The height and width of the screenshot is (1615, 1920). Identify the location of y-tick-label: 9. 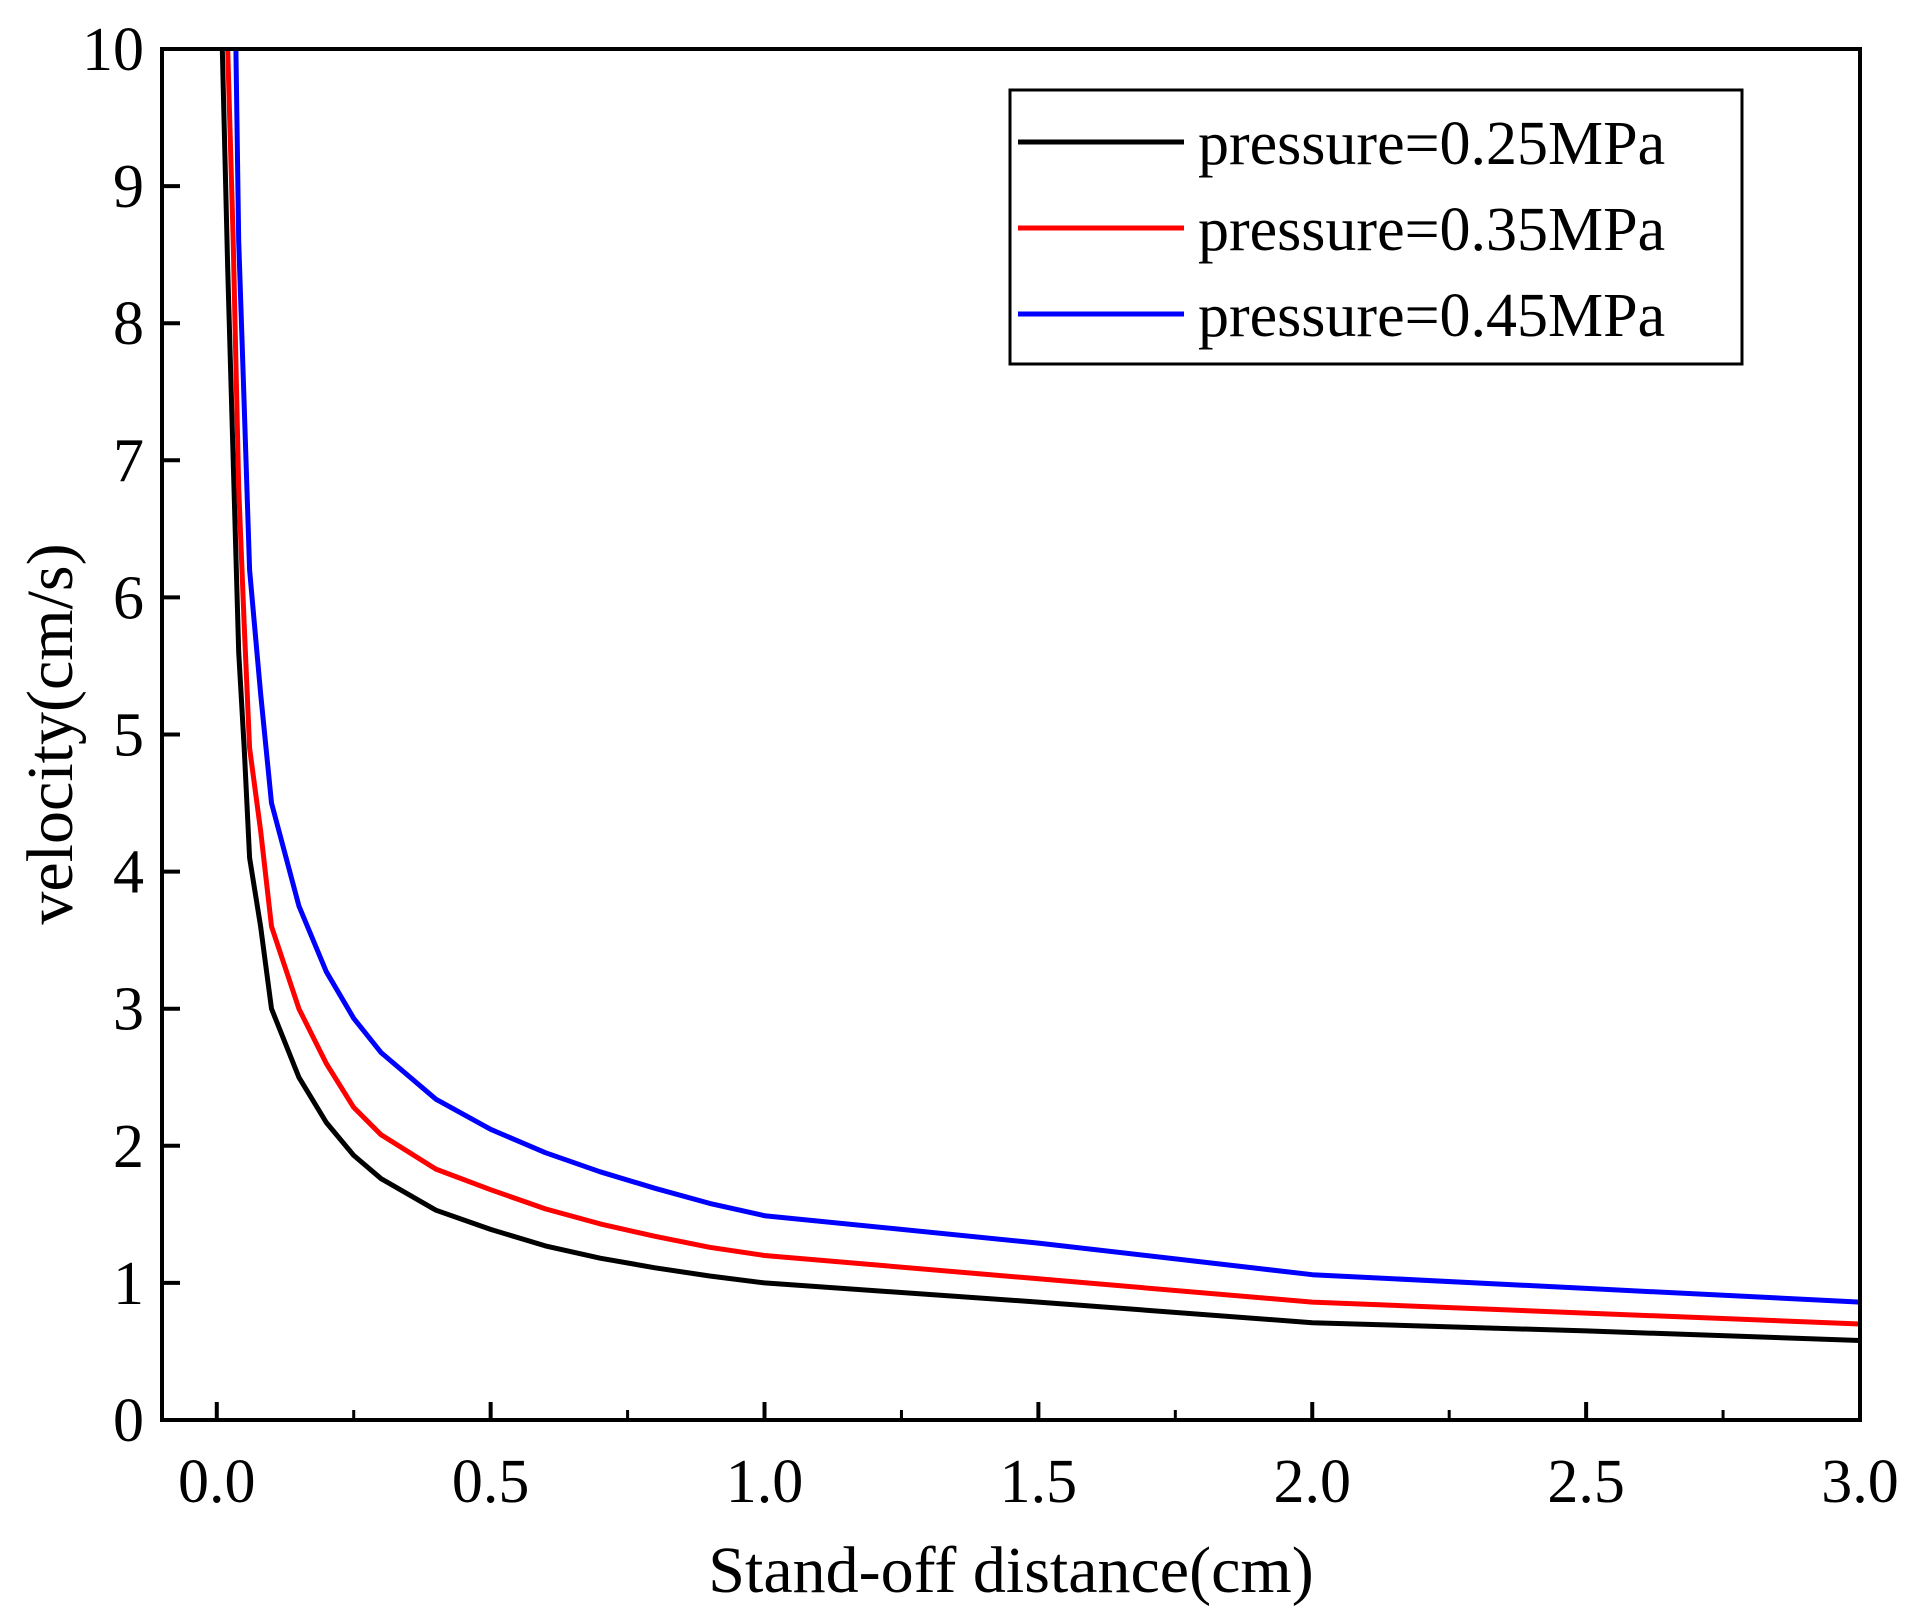
(128, 187).